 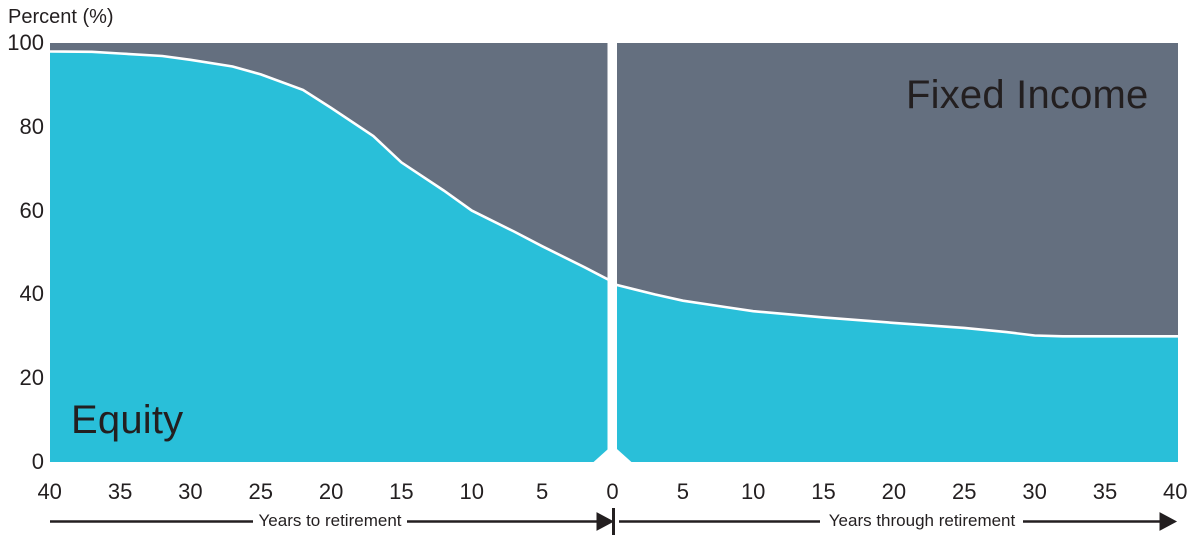 What do you see at coordinates (1027, 95) in the screenshot?
I see `fixed-income-area-label: Fixed Income` at bounding box center [1027, 95].